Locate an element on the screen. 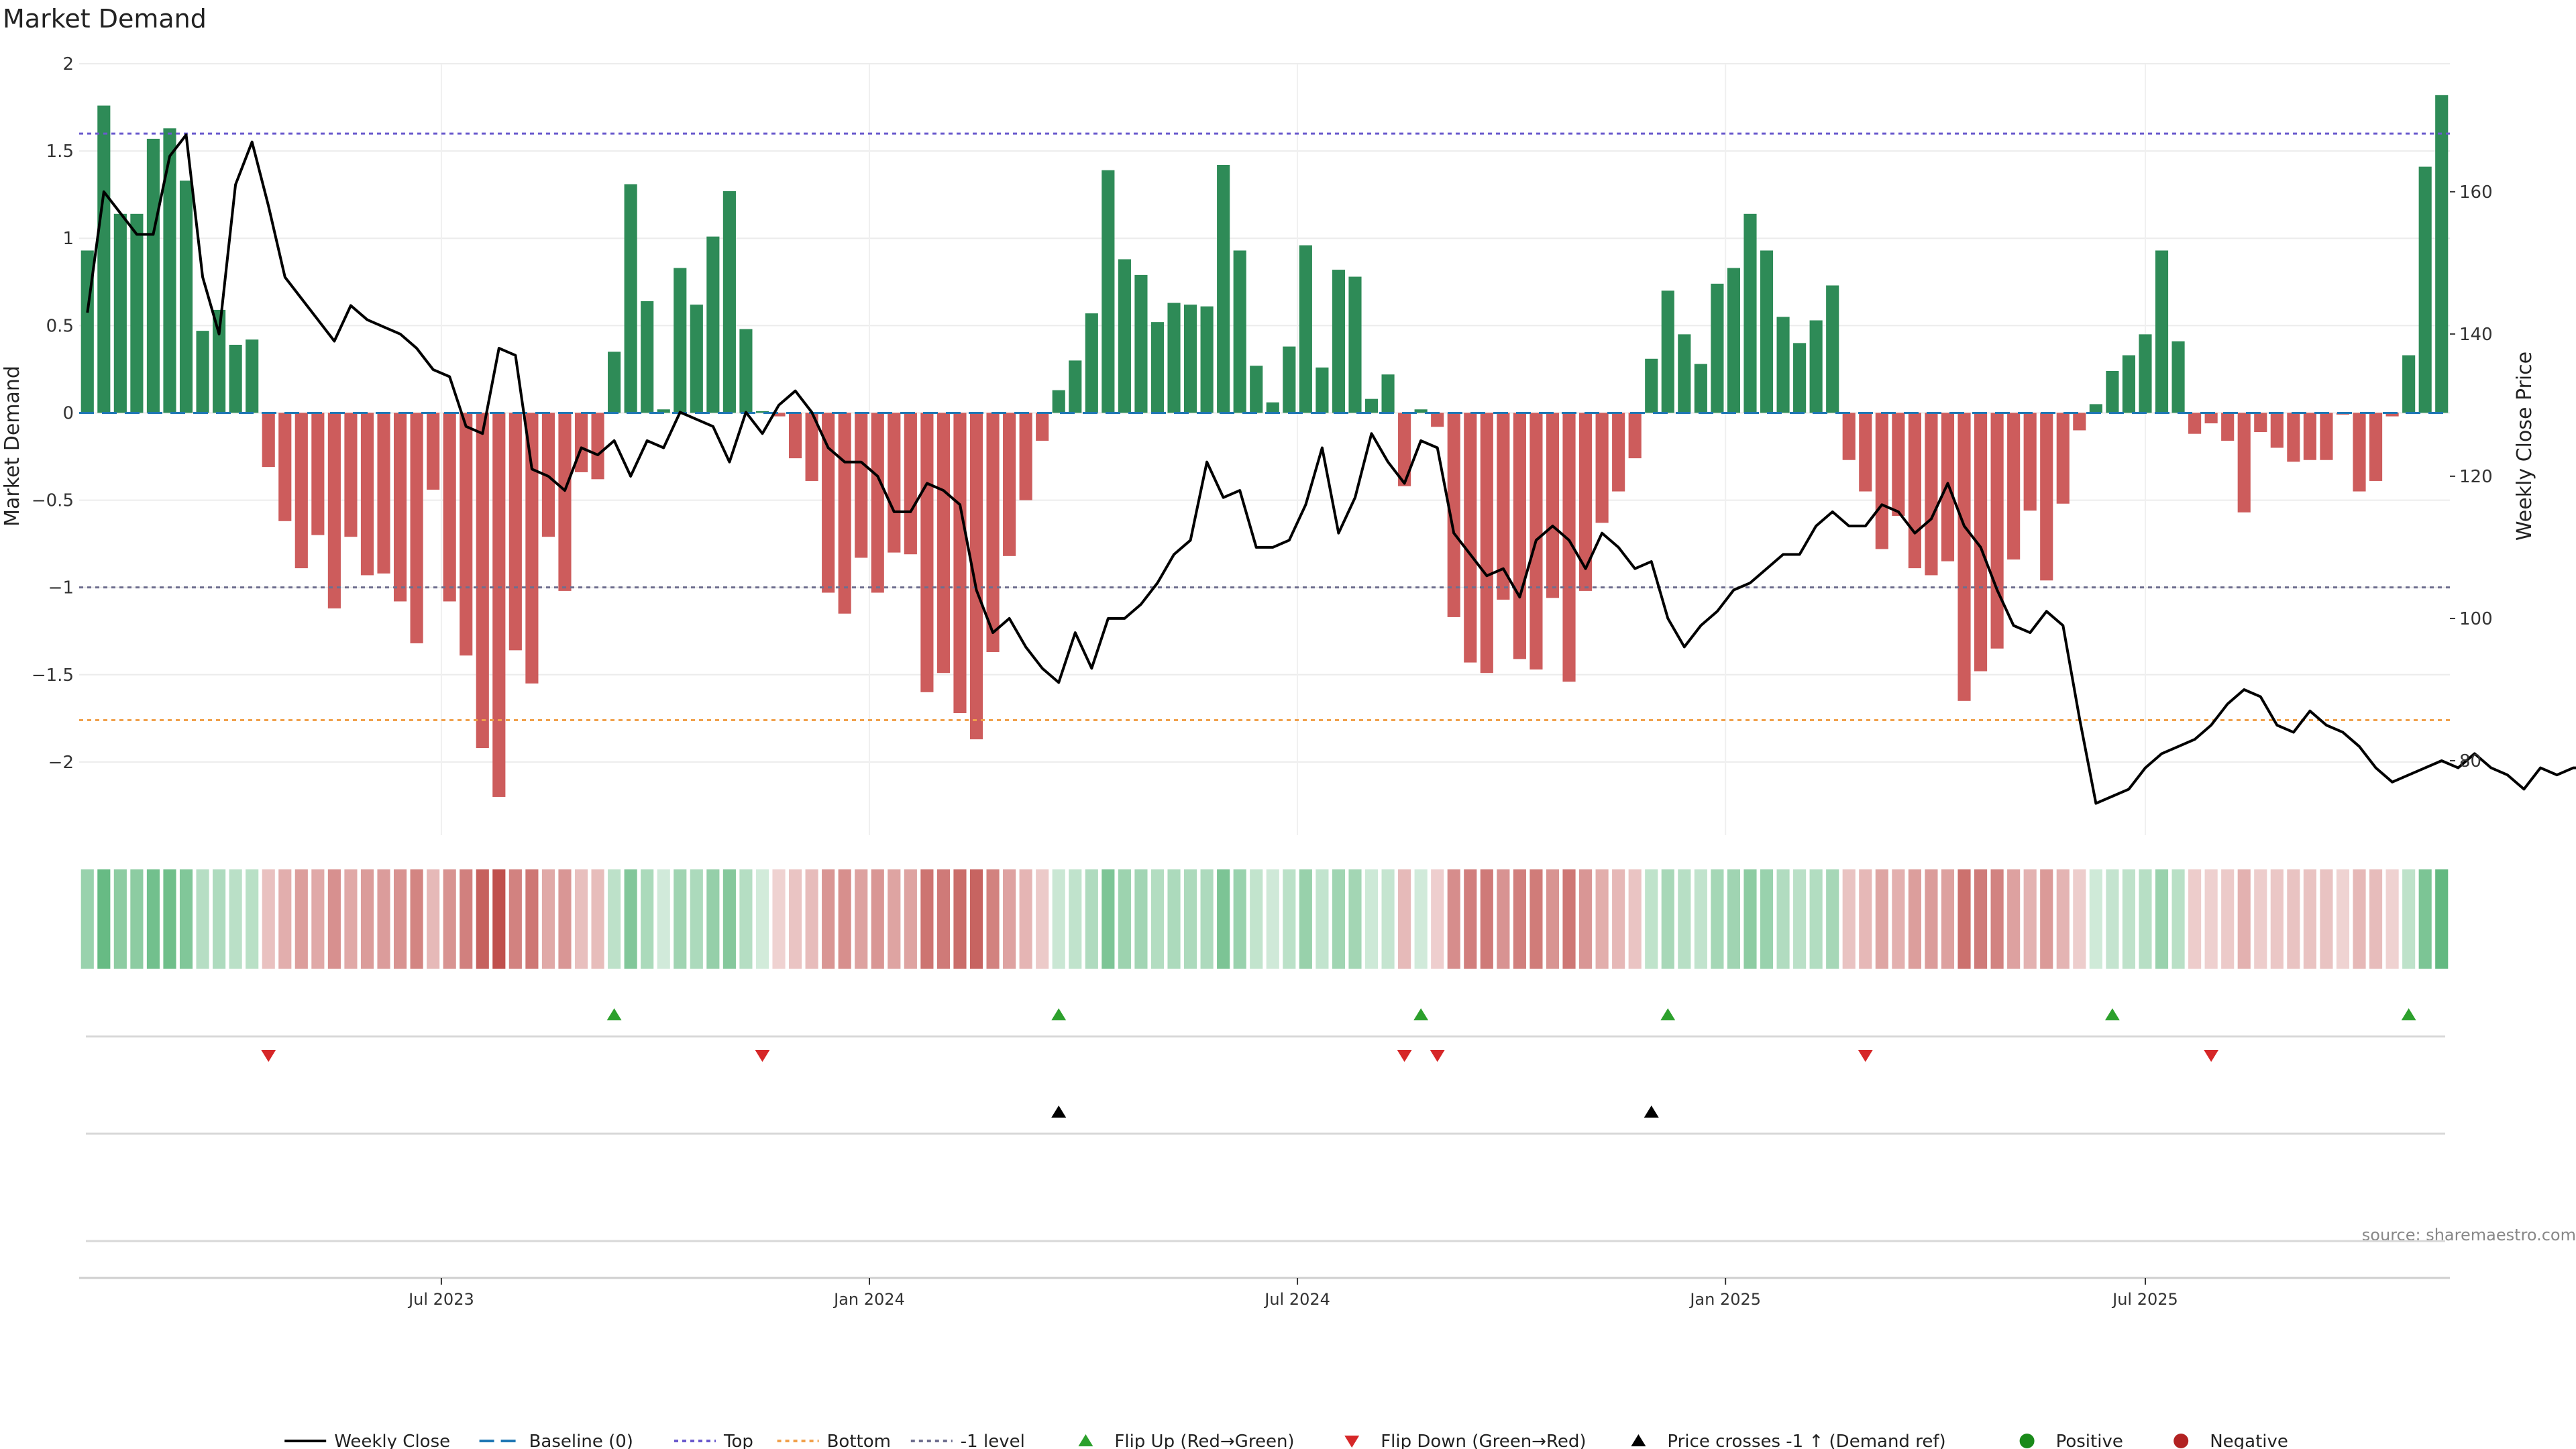  chart-title: Market Demand is located at coordinates (105, 19).